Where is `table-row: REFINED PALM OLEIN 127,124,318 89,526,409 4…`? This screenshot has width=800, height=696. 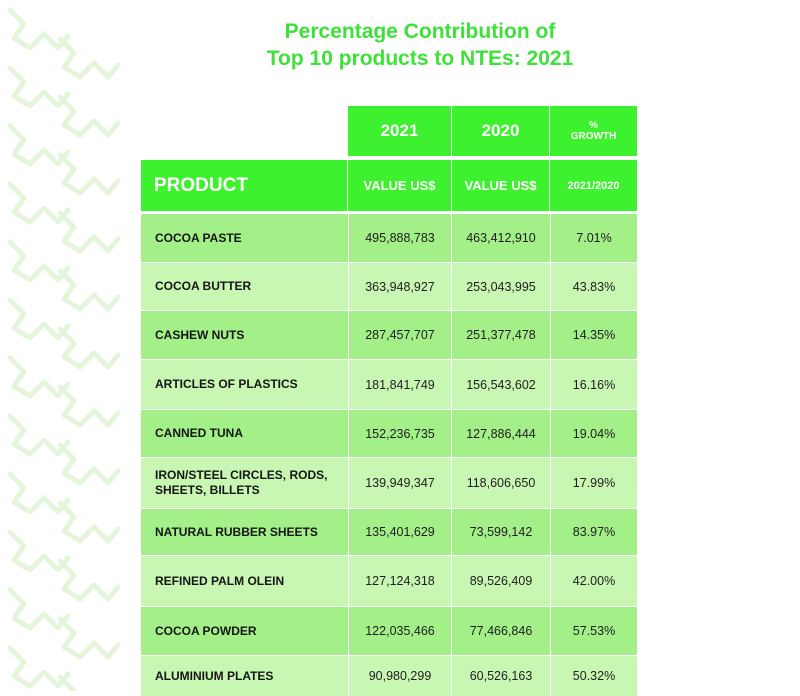 table-row: REFINED PALM OLEIN 127,124,318 89,526,409 4… is located at coordinates (389, 581).